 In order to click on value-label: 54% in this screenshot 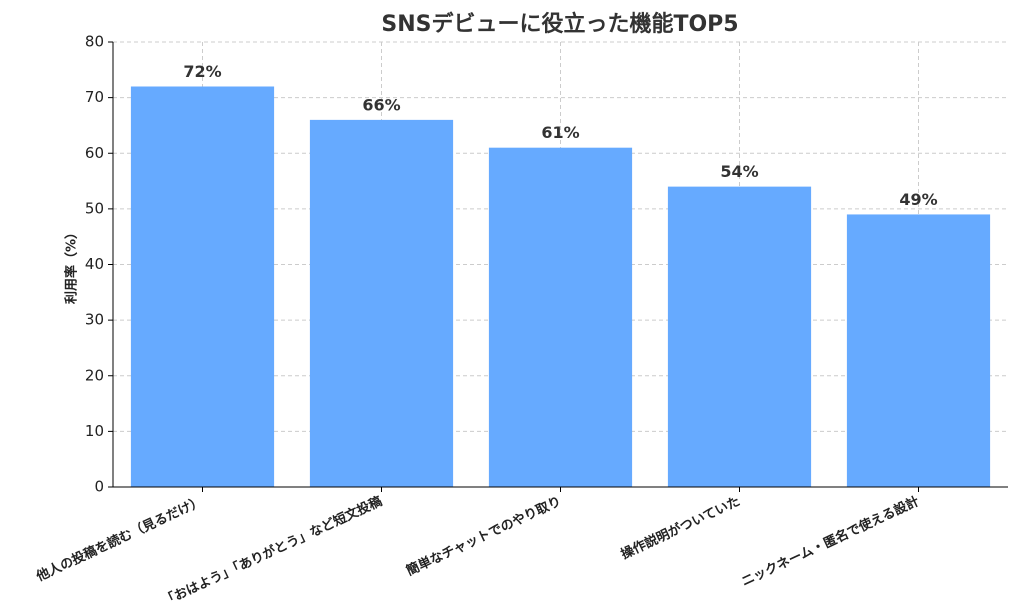, I will do `click(739, 171)`.